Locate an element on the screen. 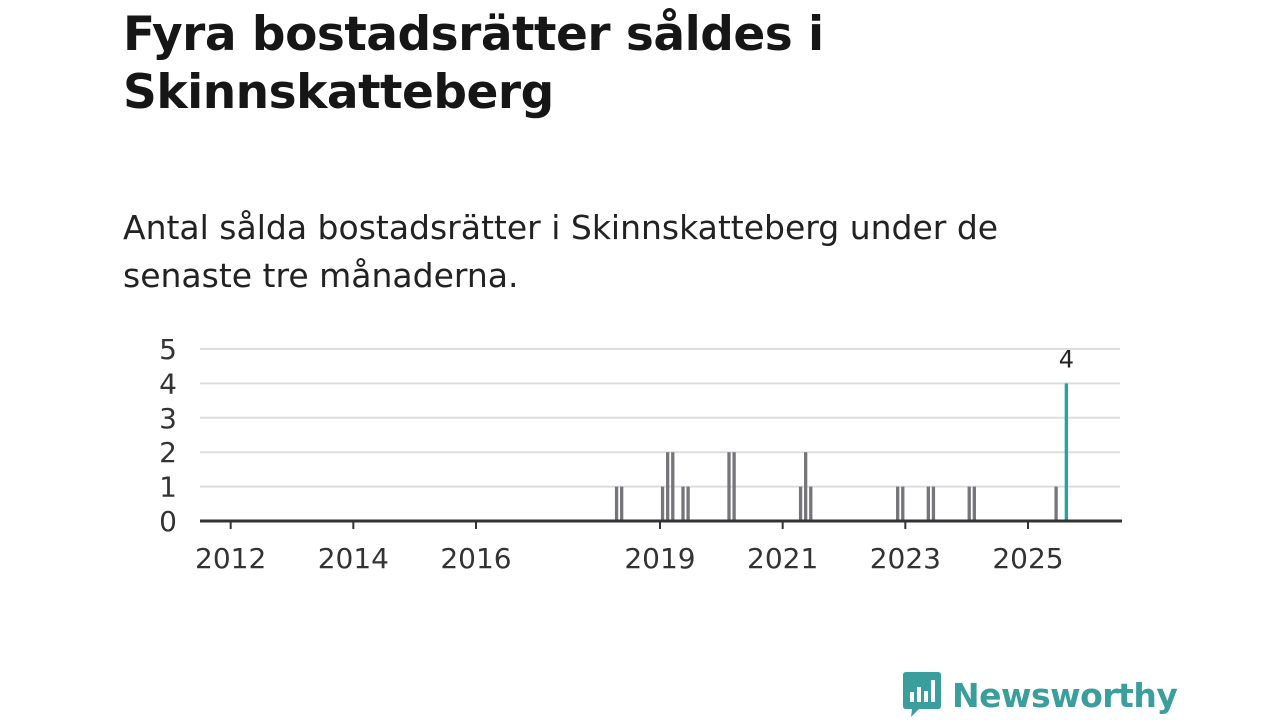 This screenshot has height=720, width=1280. x-tick-label: 2021 is located at coordinates (782, 558).